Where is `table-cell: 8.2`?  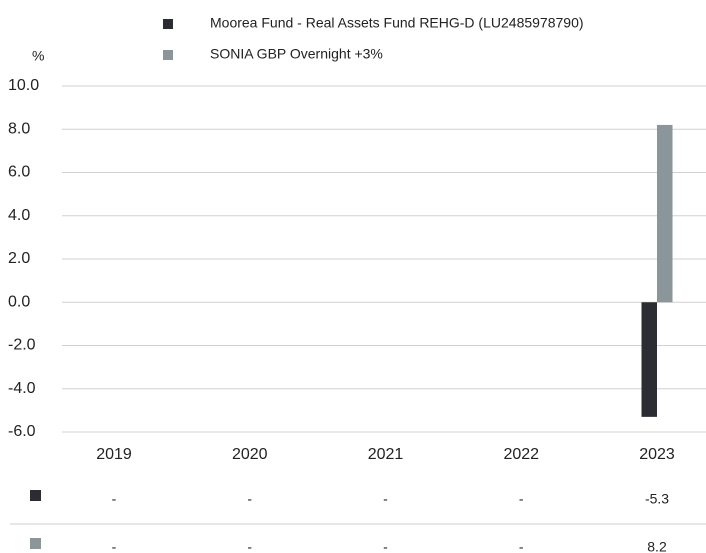 table-cell: 8.2 is located at coordinates (657, 546).